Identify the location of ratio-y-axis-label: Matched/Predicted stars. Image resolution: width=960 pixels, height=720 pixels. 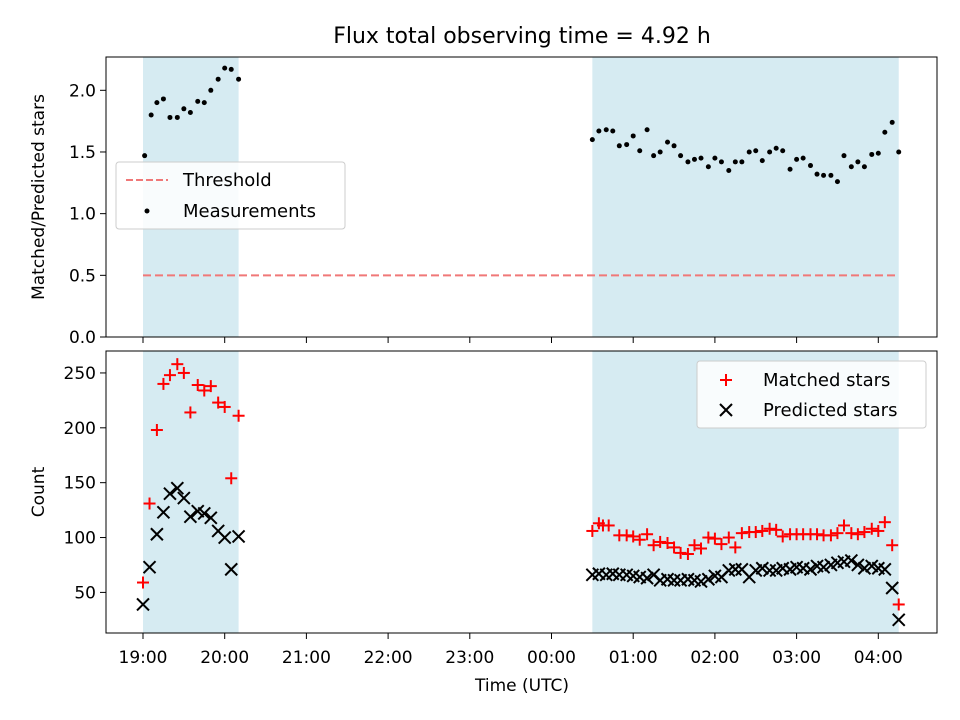
(39, 197).